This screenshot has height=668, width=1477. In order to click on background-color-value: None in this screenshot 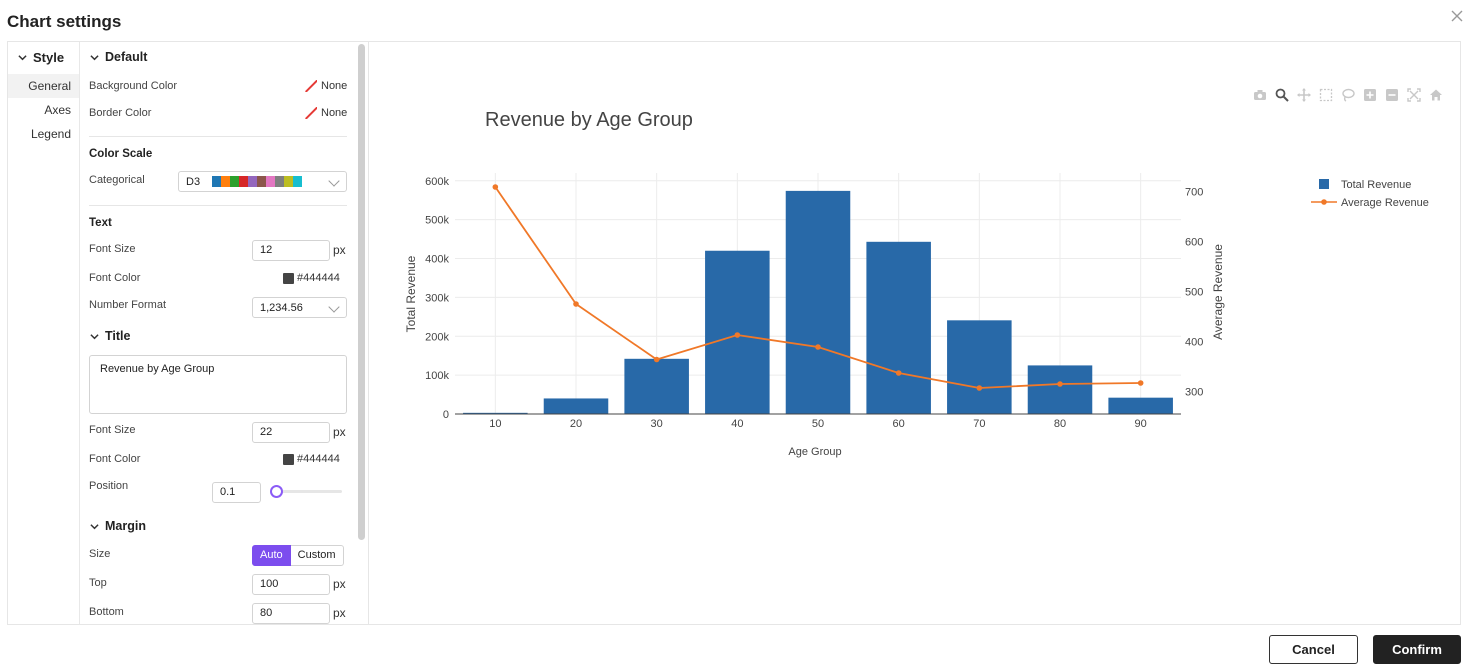, I will do `click(334, 86)`.